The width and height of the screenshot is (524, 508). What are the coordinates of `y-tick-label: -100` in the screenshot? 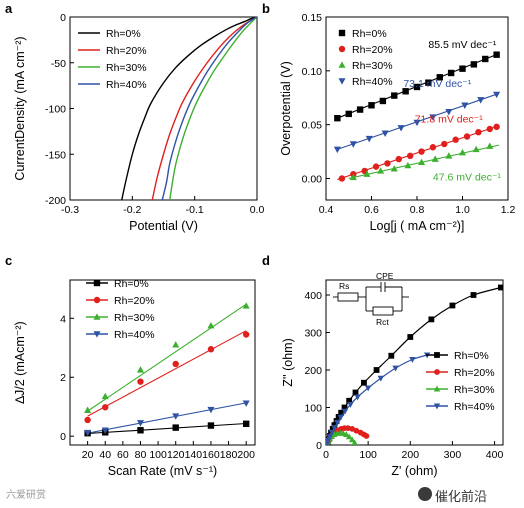 It's located at (55, 110).